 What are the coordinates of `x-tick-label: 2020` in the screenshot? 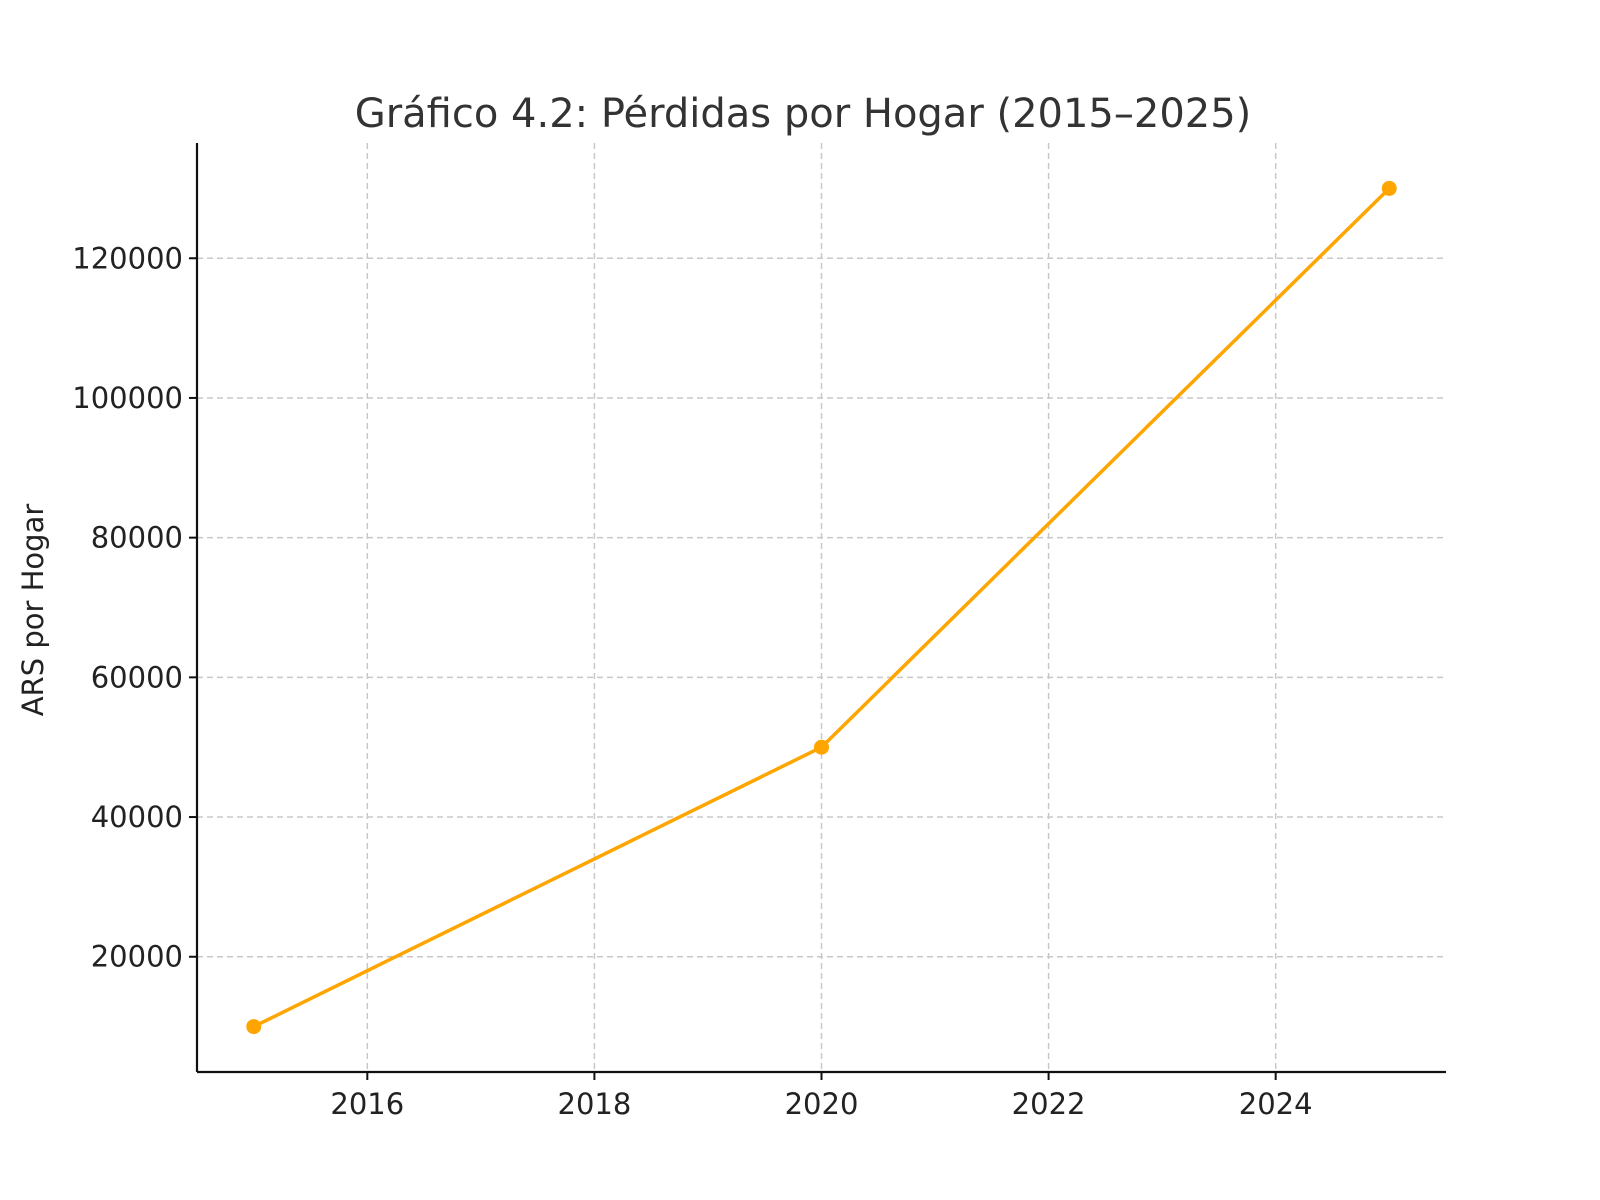 It's located at (822, 1104).